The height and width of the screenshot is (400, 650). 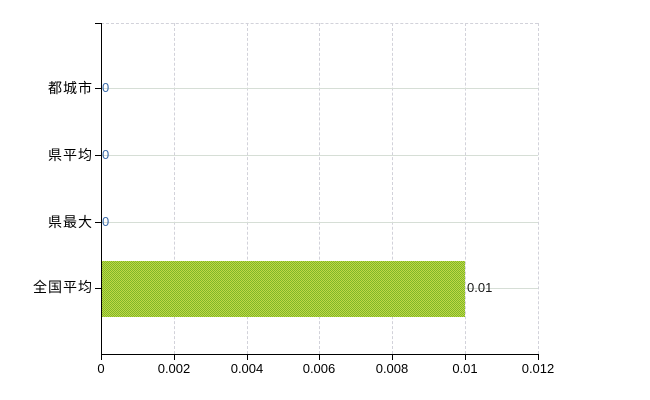 I want to click on x-tick-label: 0.012, so click(x=538, y=368).